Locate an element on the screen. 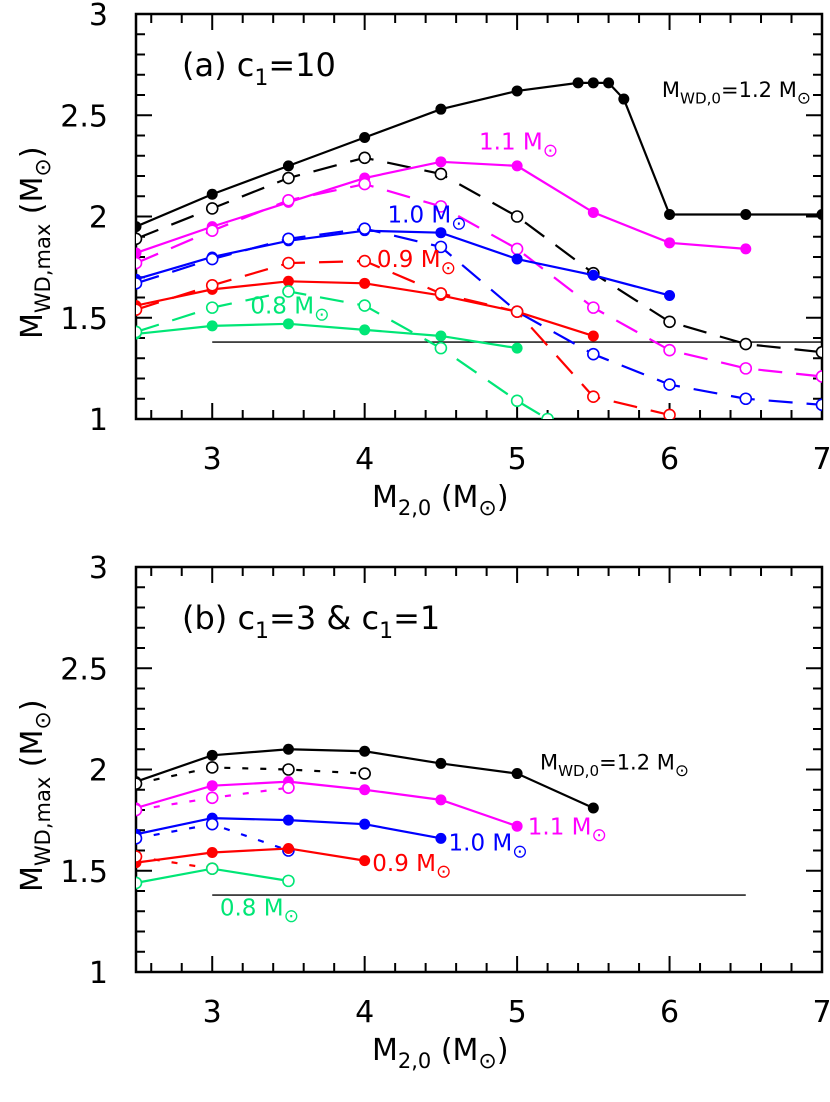 The height and width of the screenshot is (1102, 830). panel-label: (b) c1=3 & c1=1 is located at coordinates (311, 621).